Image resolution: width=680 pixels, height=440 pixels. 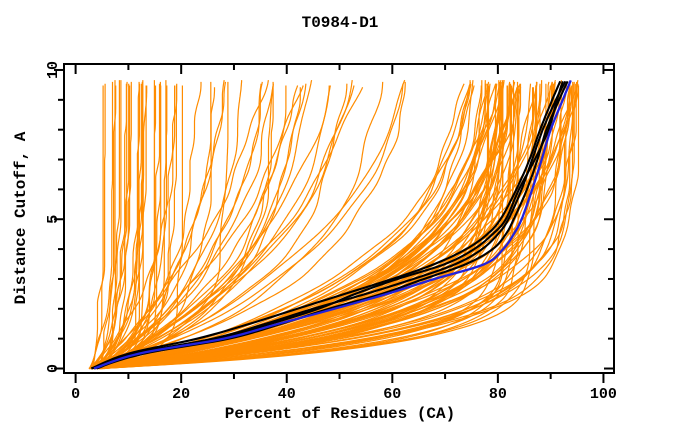 I want to click on x-tick-label-0: 0, so click(x=75, y=394).